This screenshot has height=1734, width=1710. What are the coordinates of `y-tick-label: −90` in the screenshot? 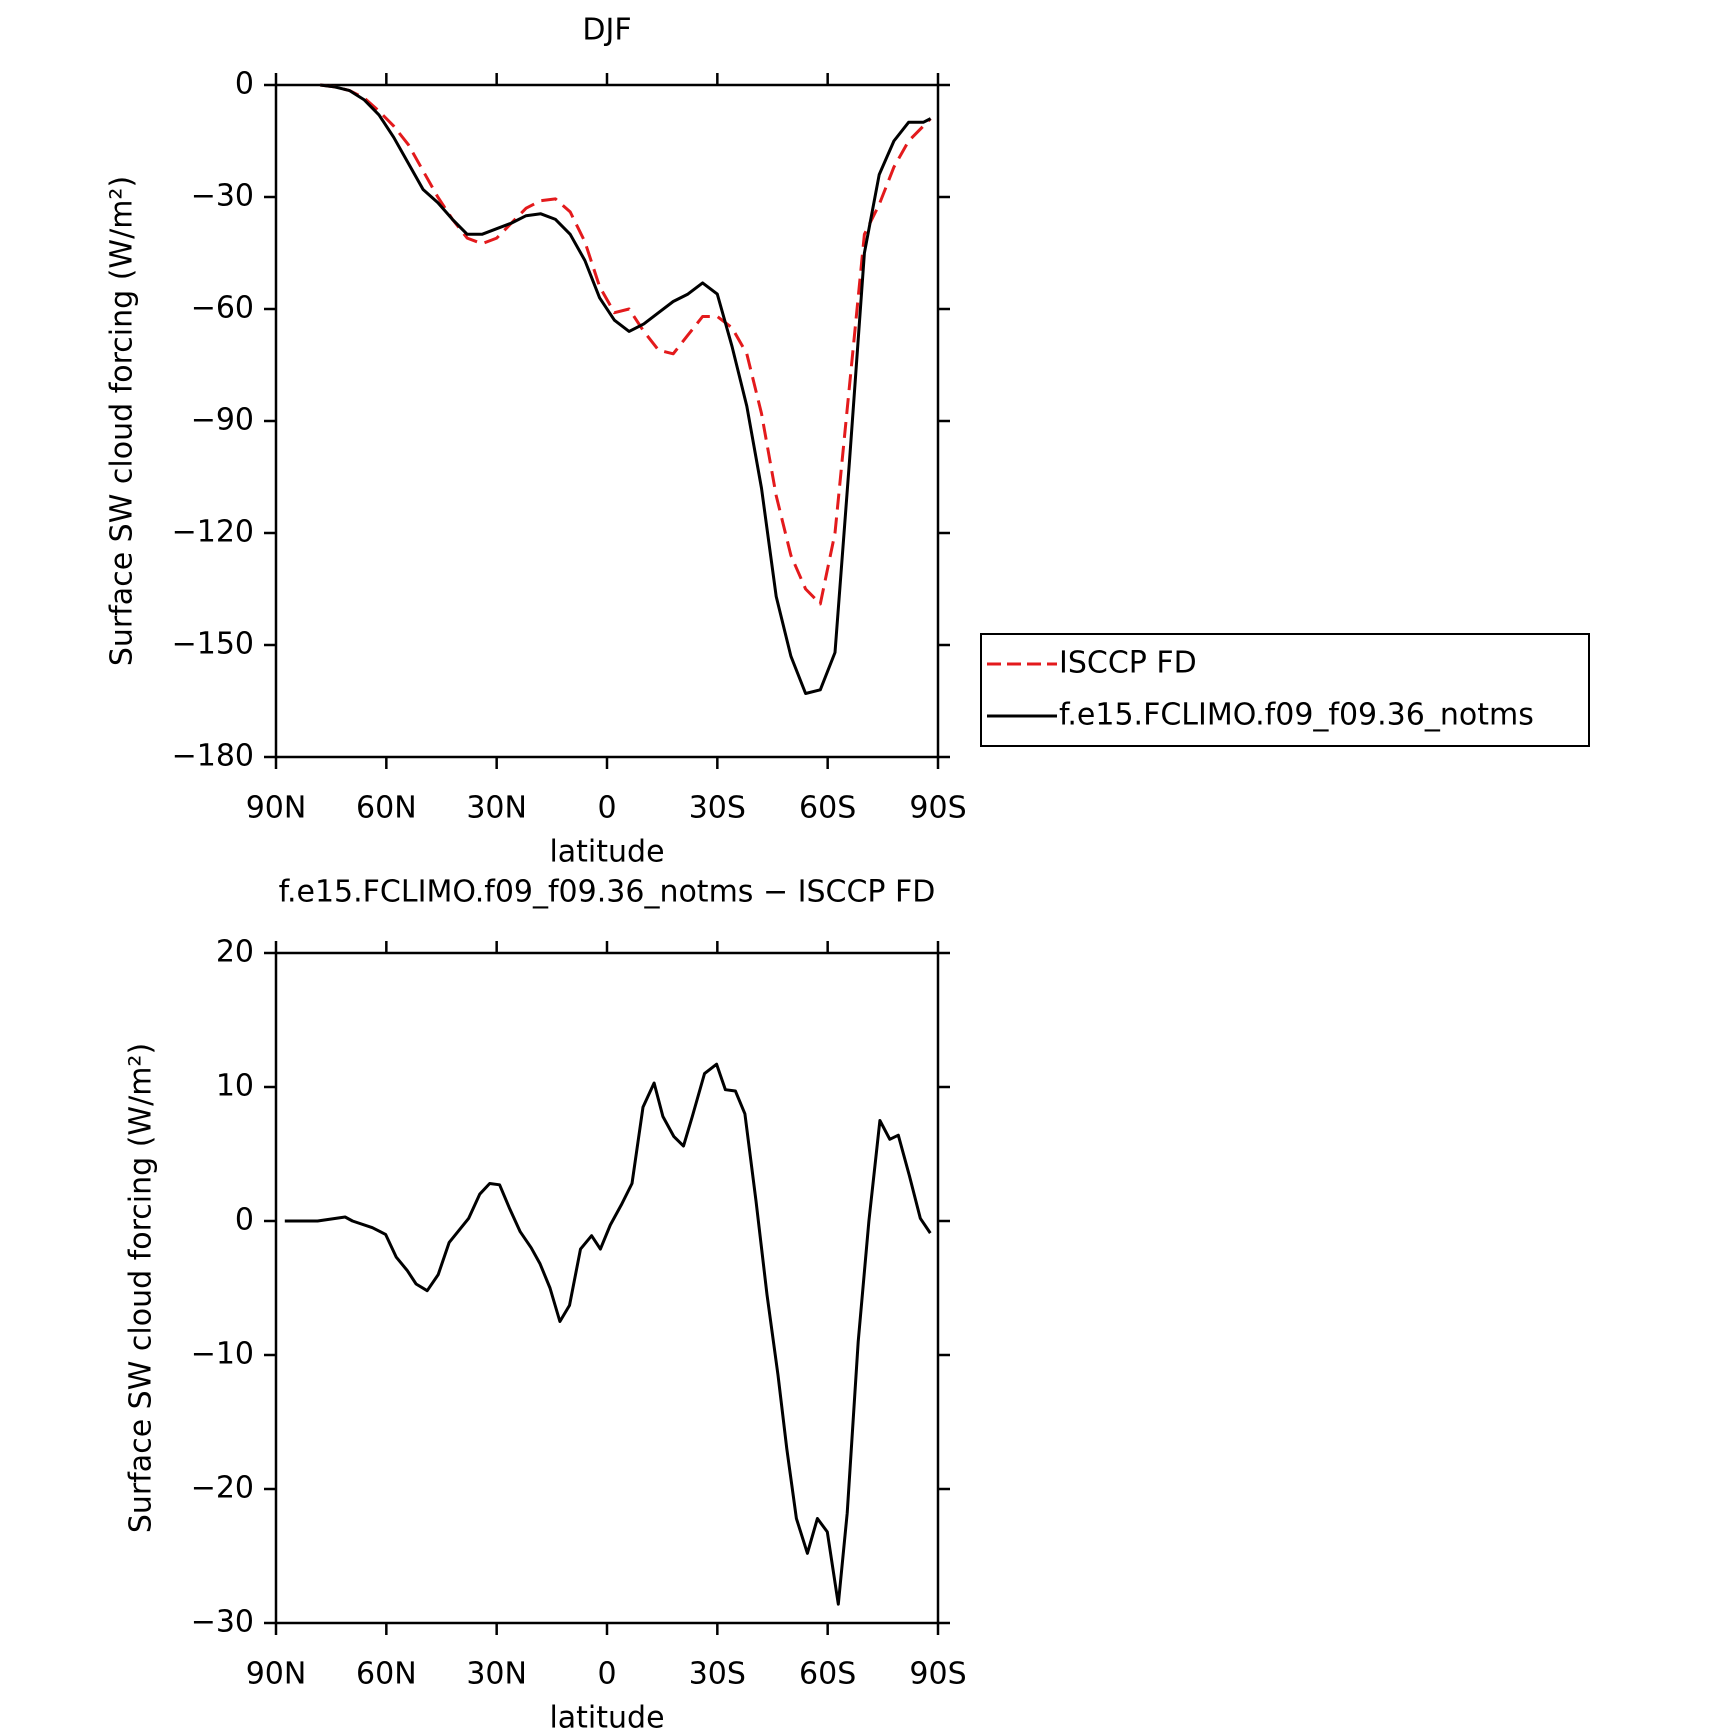 It's located at (222, 420).